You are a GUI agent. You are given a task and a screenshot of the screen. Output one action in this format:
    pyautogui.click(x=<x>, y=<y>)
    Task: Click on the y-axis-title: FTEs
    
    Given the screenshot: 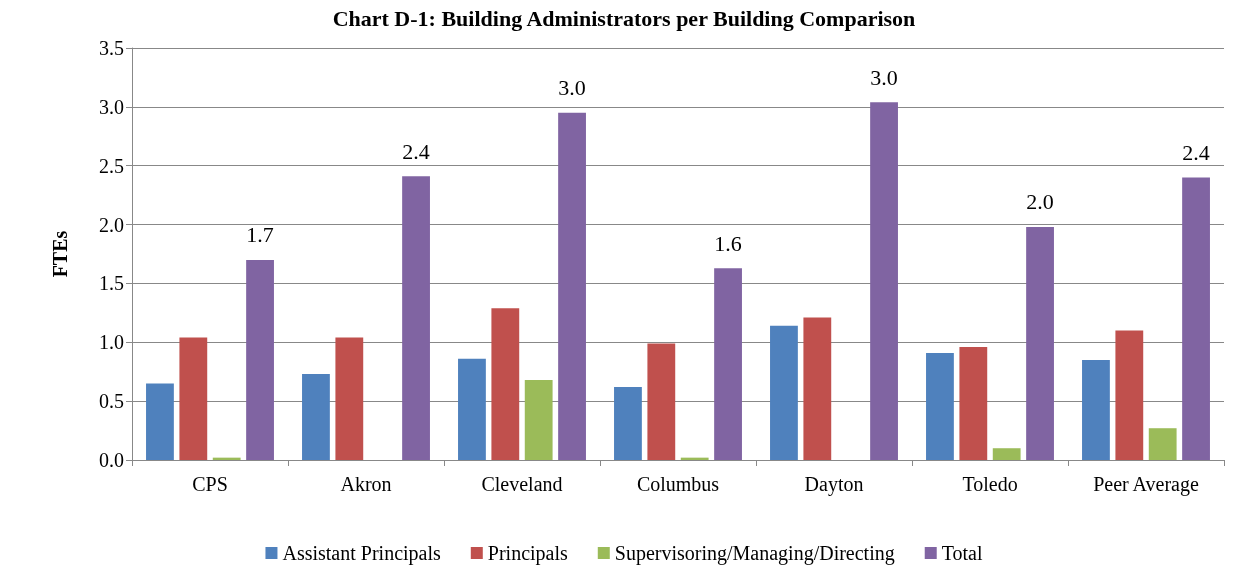 What is the action you would take?
    pyautogui.click(x=60, y=254)
    